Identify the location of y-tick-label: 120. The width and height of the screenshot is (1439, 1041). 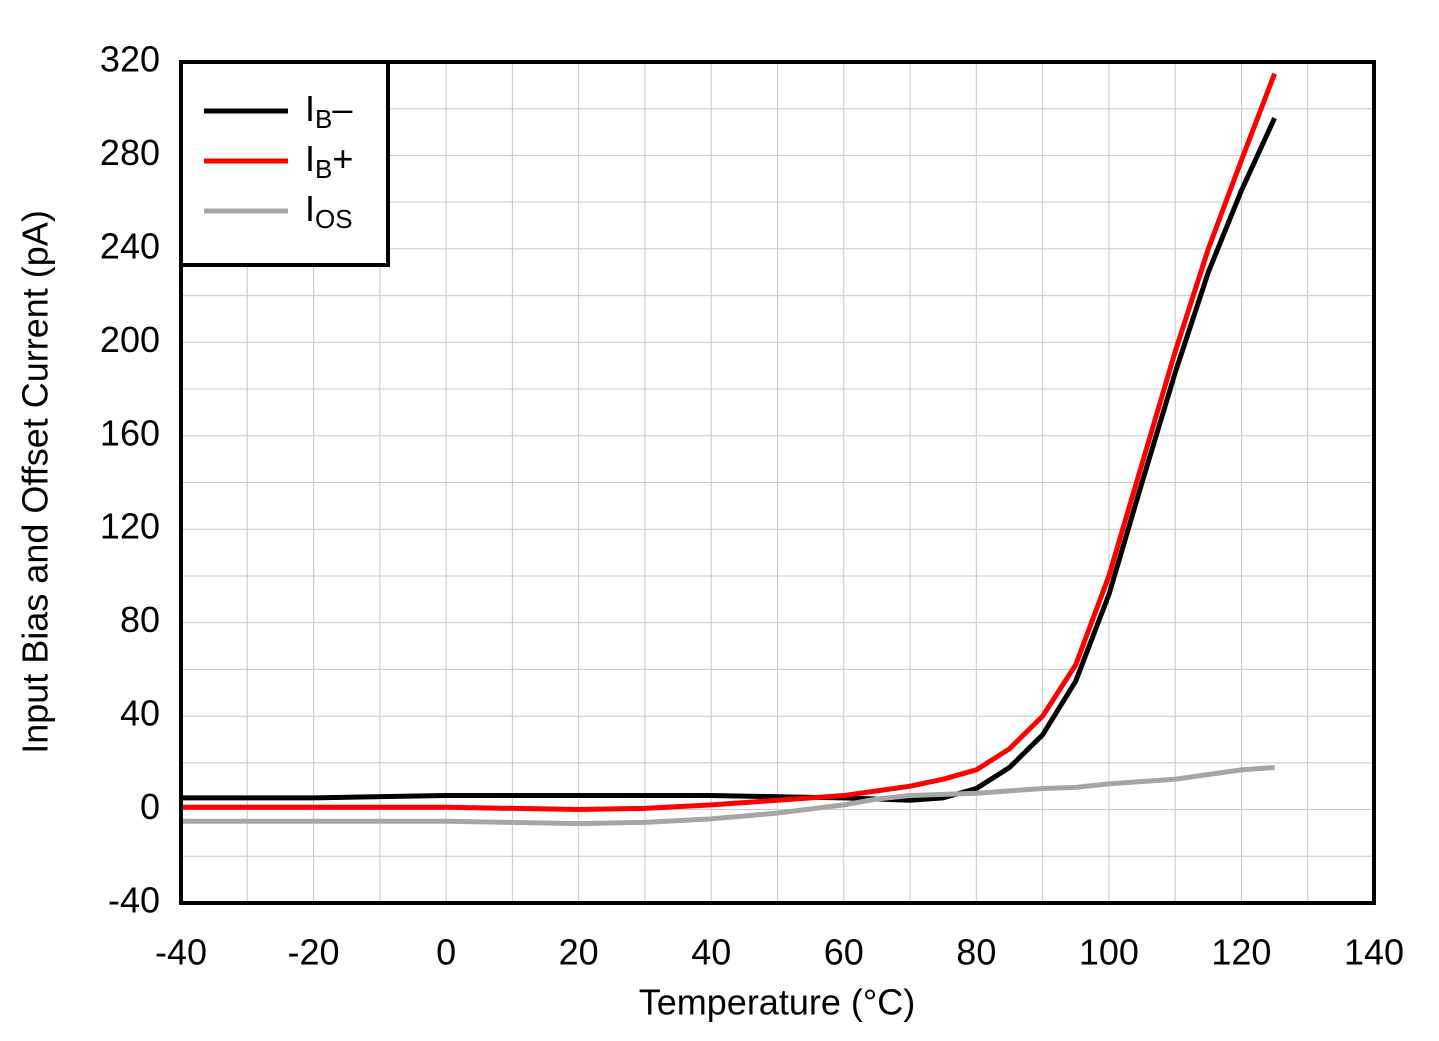
(130, 526).